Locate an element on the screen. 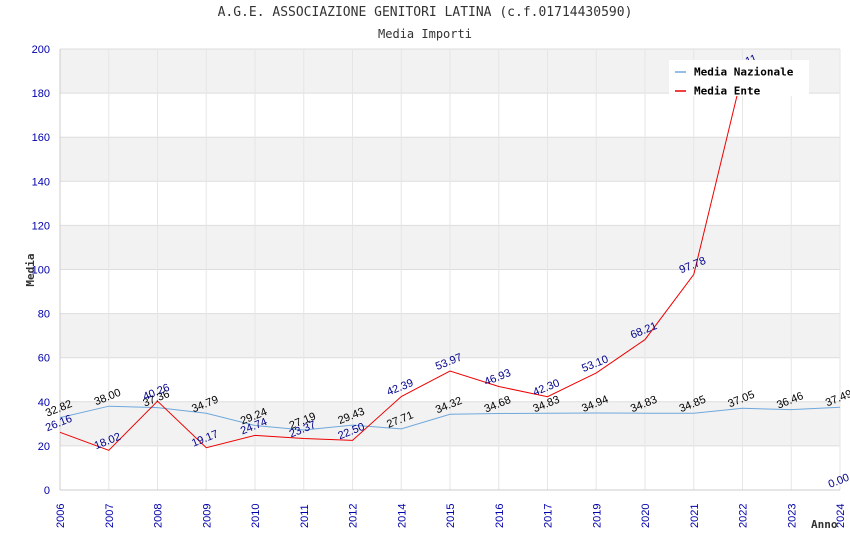  y-tick-label: 100 is located at coordinates (41, 271).